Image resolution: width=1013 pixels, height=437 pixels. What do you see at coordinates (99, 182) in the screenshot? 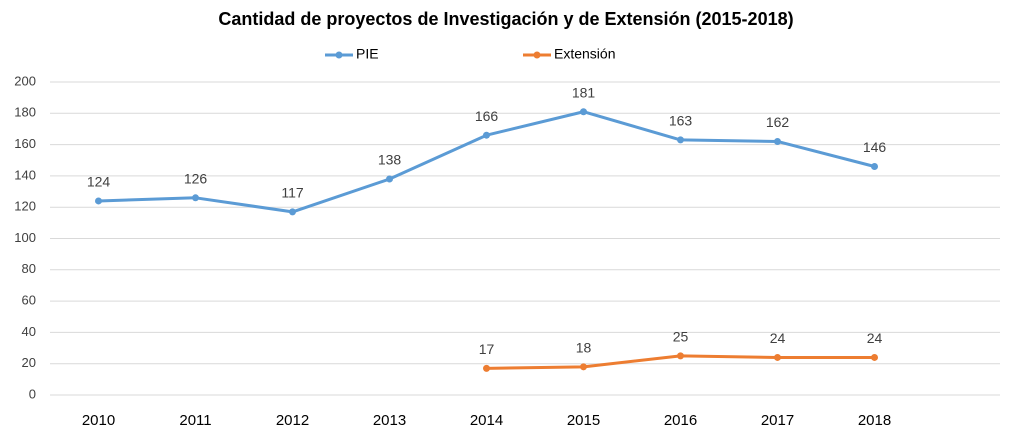
I see `data-label: 124` at bounding box center [99, 182].